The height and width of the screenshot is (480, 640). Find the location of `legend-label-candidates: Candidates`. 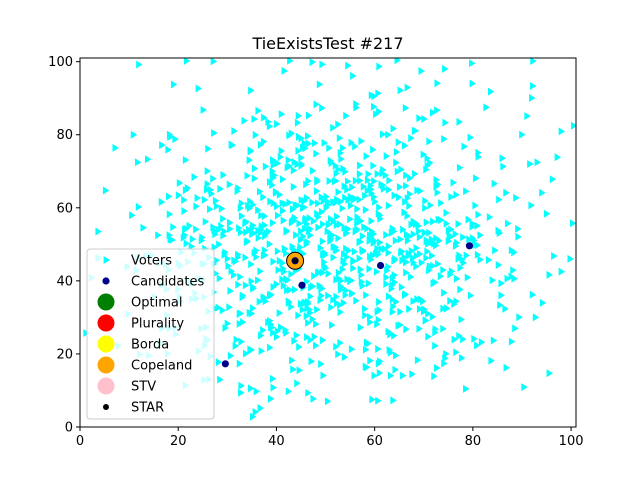

legend-label-candidates: Candidates is located at coordinates (167, 282).